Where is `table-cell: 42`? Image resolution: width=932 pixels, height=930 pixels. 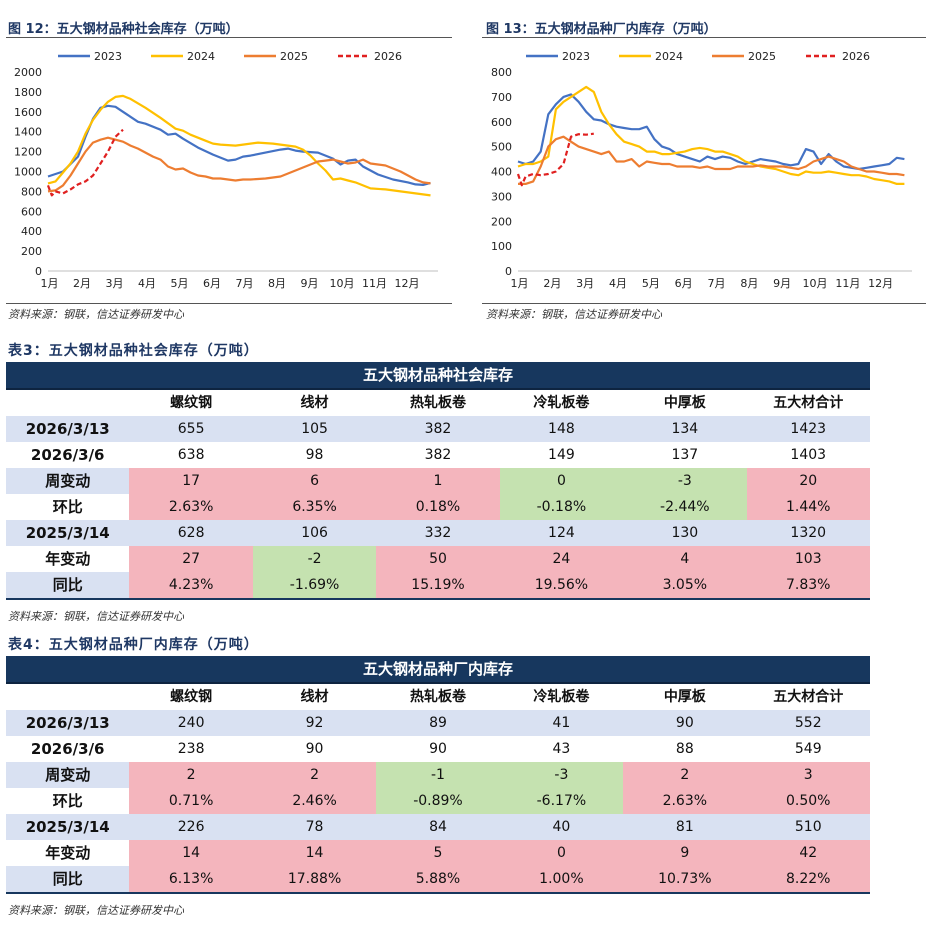
table-cell: 42 is located at coordinates (808, 853).